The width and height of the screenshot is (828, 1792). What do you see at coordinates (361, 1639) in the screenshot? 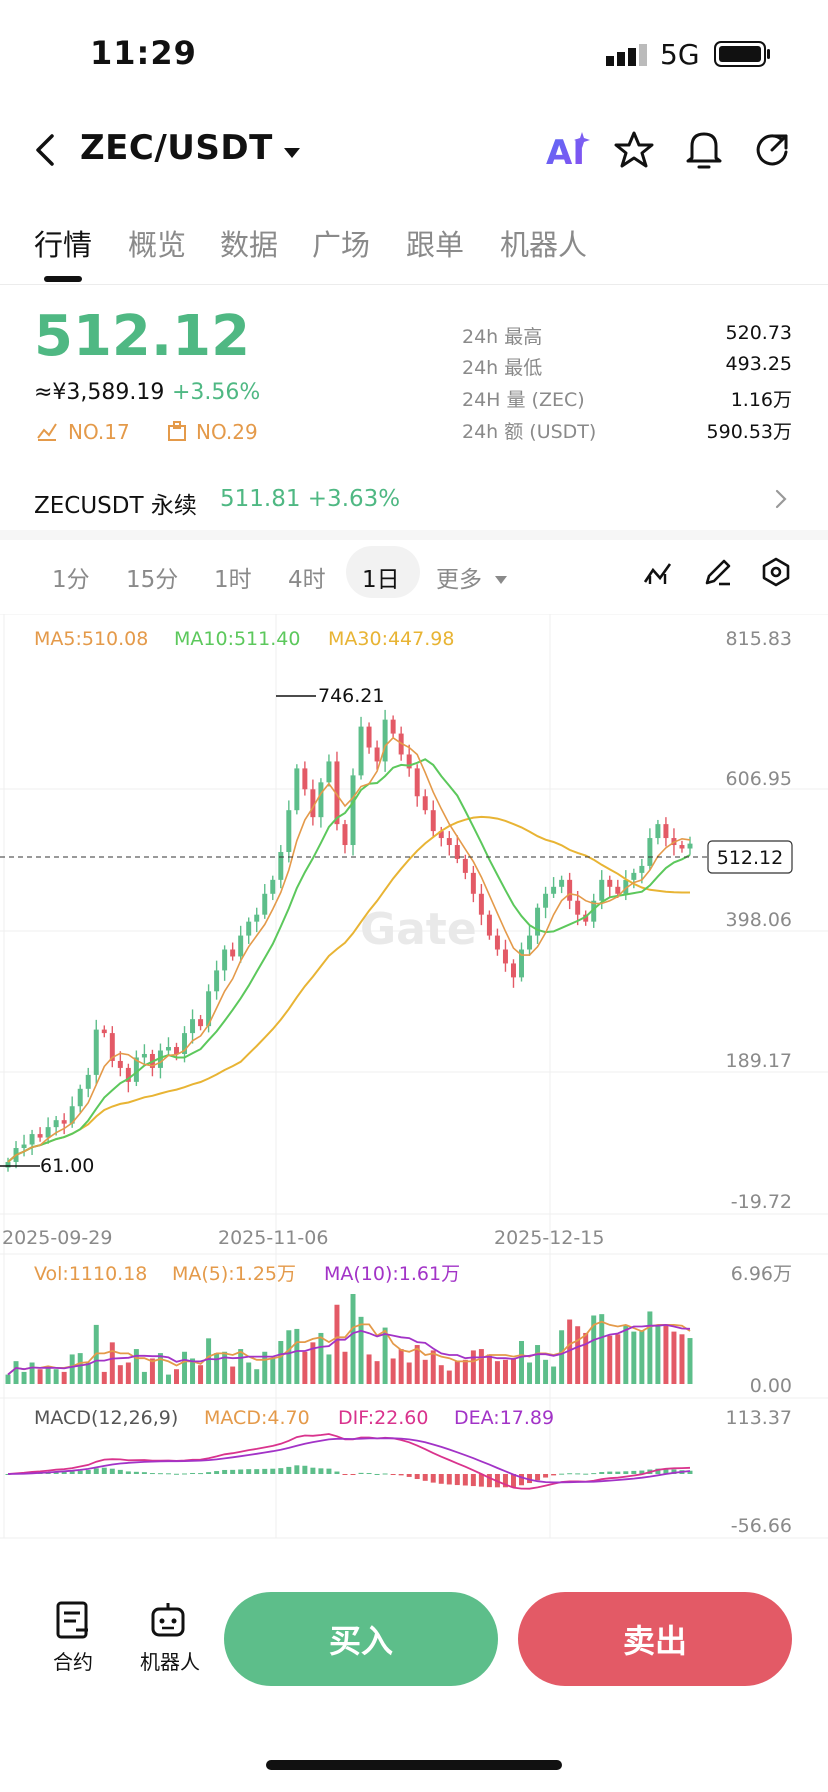
I see `buy-button: 买入` at bounding box center [361, 1639].